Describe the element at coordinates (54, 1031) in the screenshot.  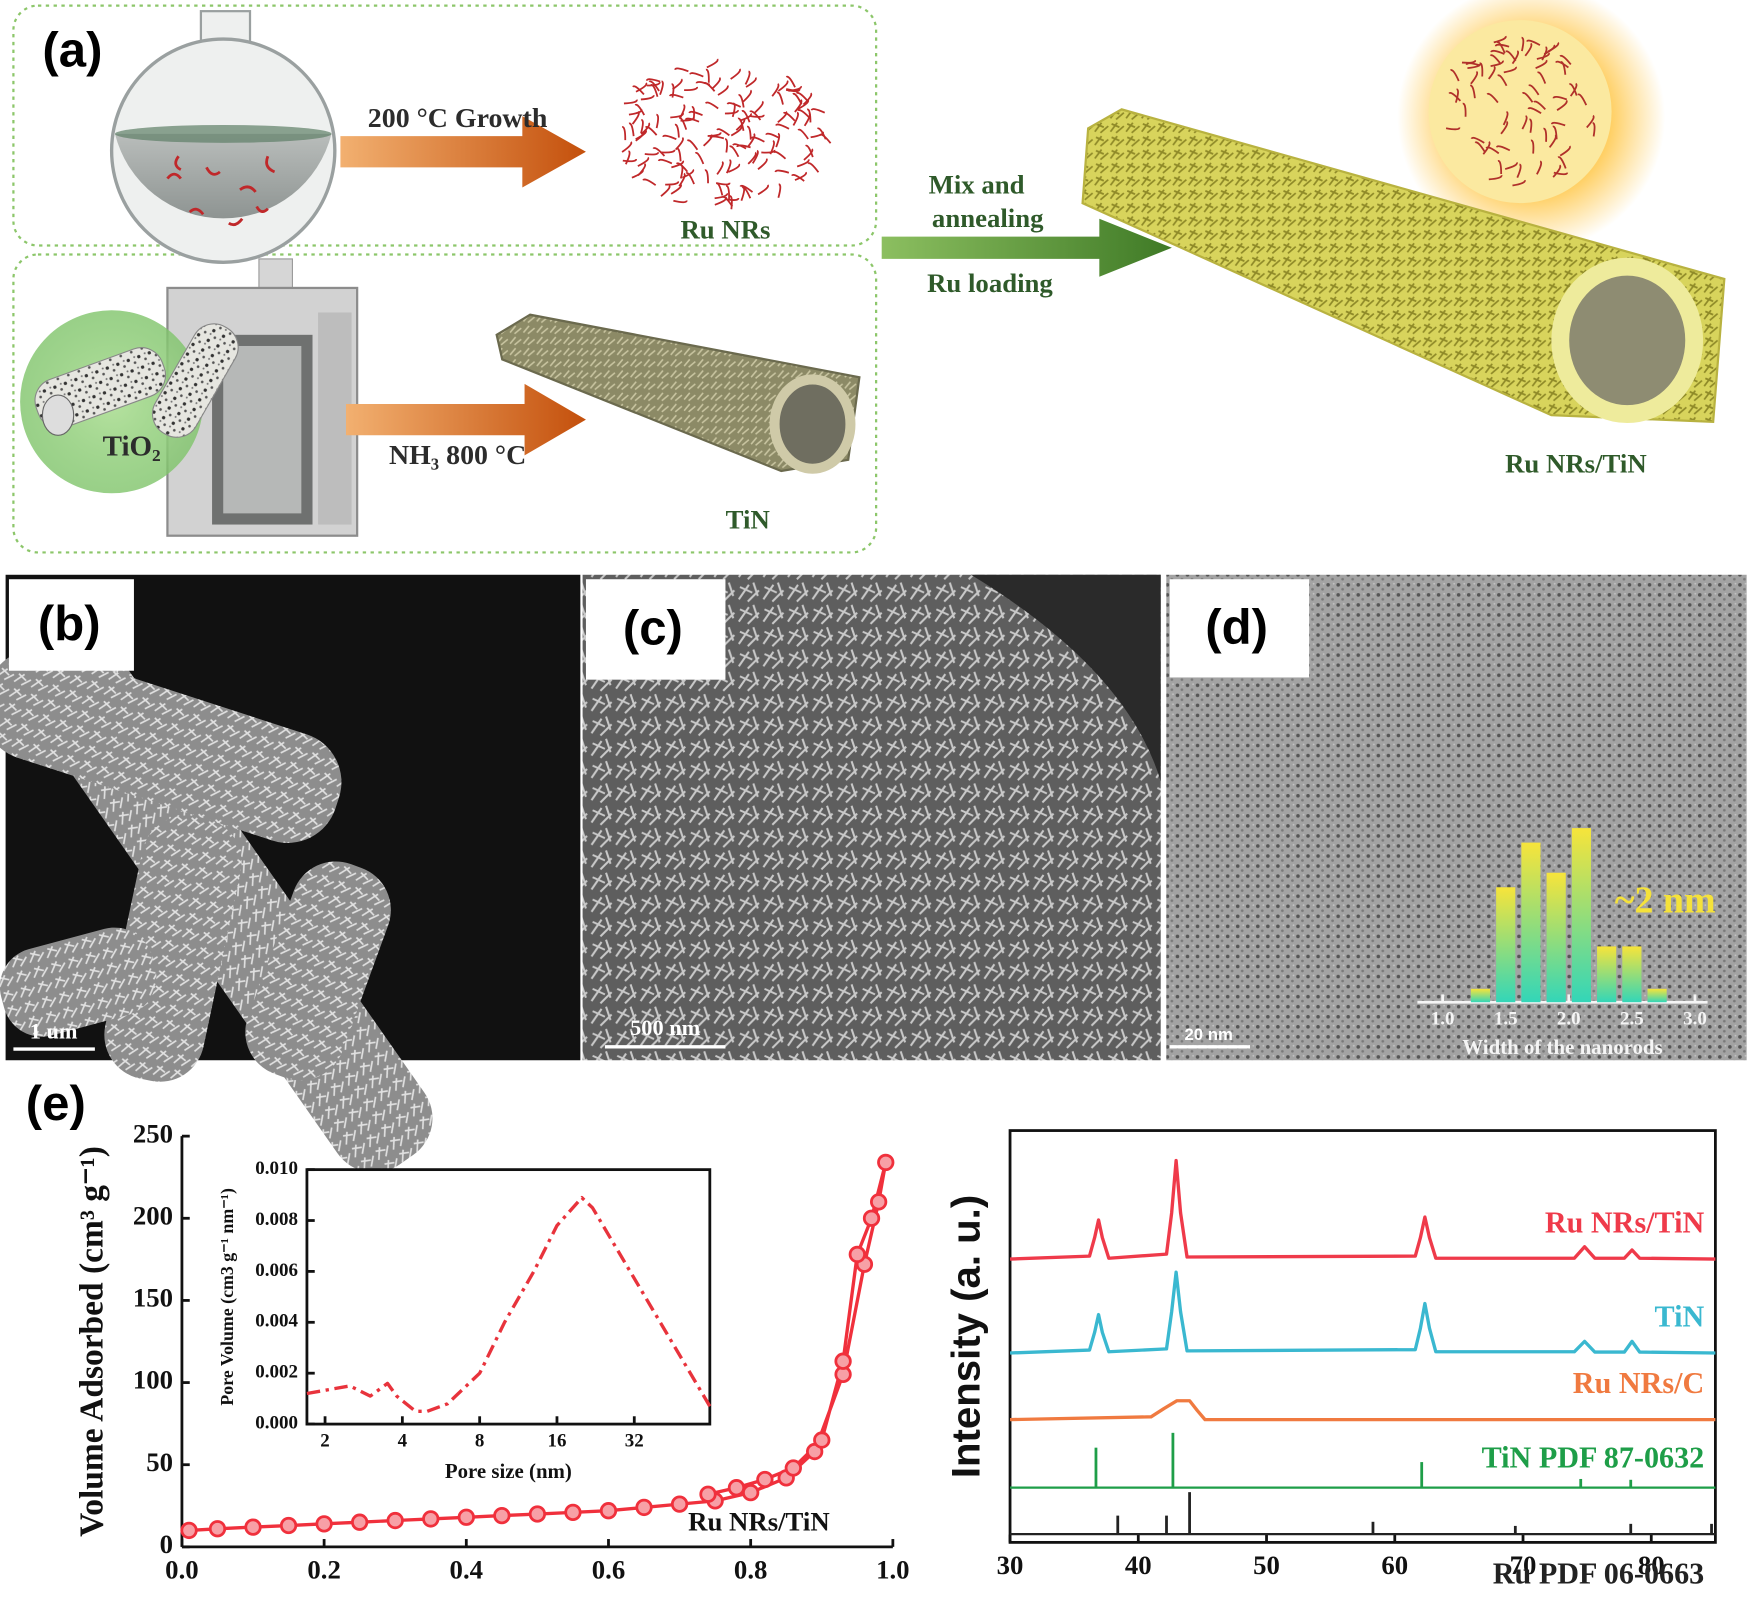
I see `scale-bar-label: 1 um` at that location.